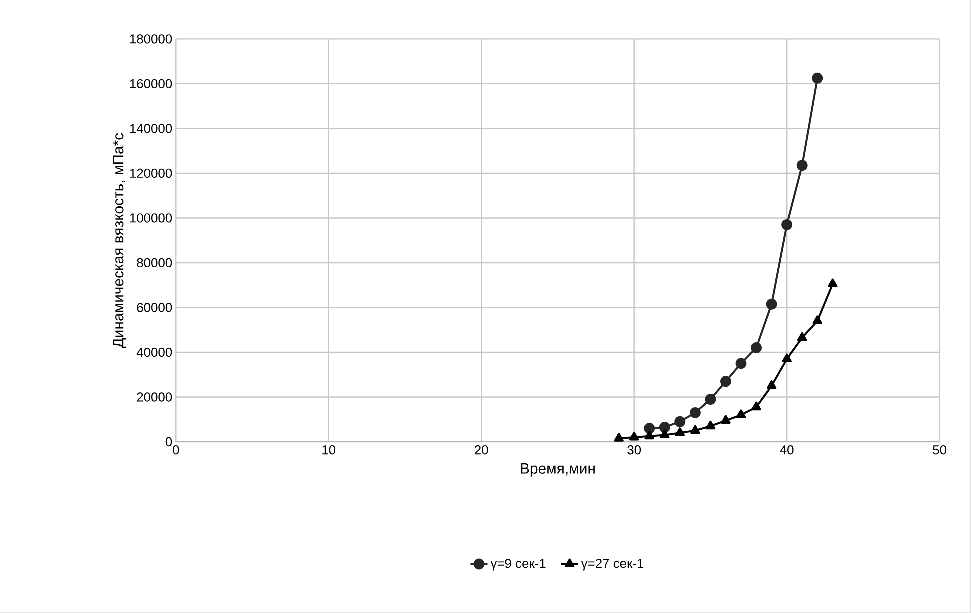 The width and height of the screenshot is (971, 613). I want to click on x-tick-label: 10, so click(329, 450).